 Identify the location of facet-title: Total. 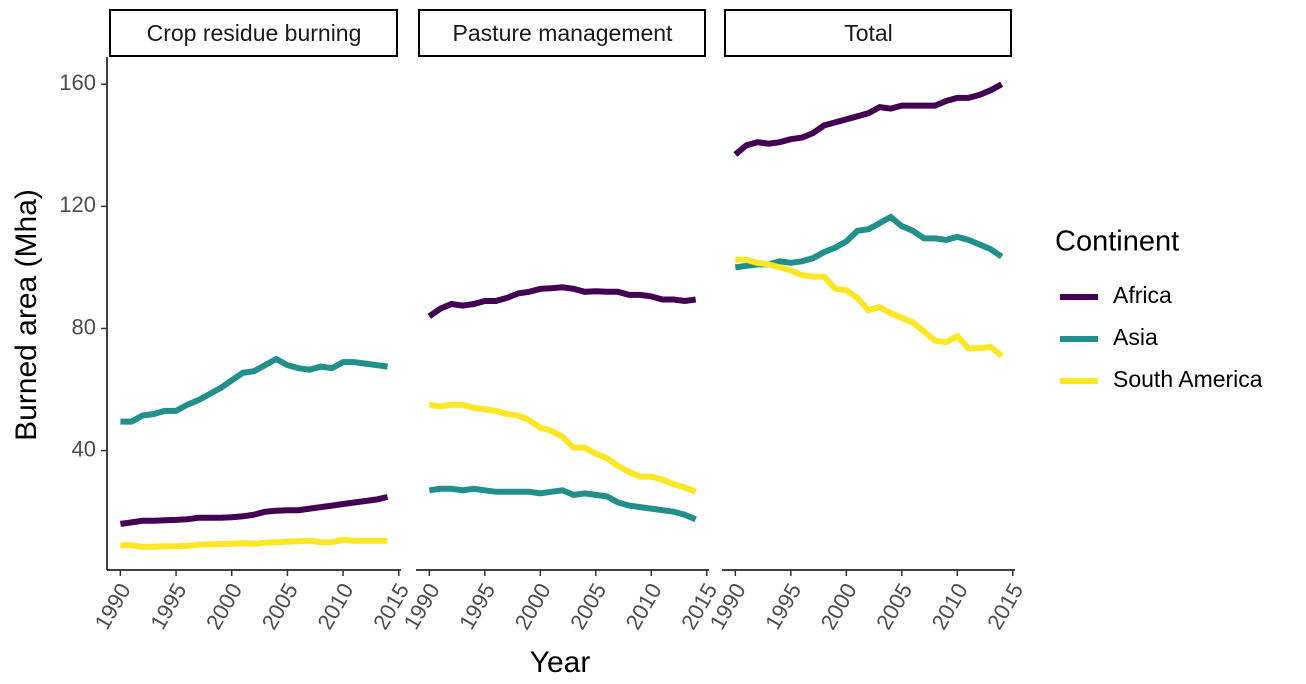
(868, 33).